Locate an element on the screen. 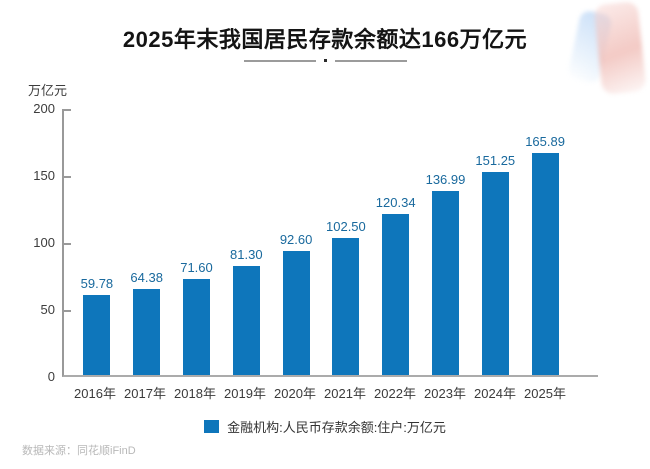  bar-column: 120.34 is located at coordinates (396, 285).